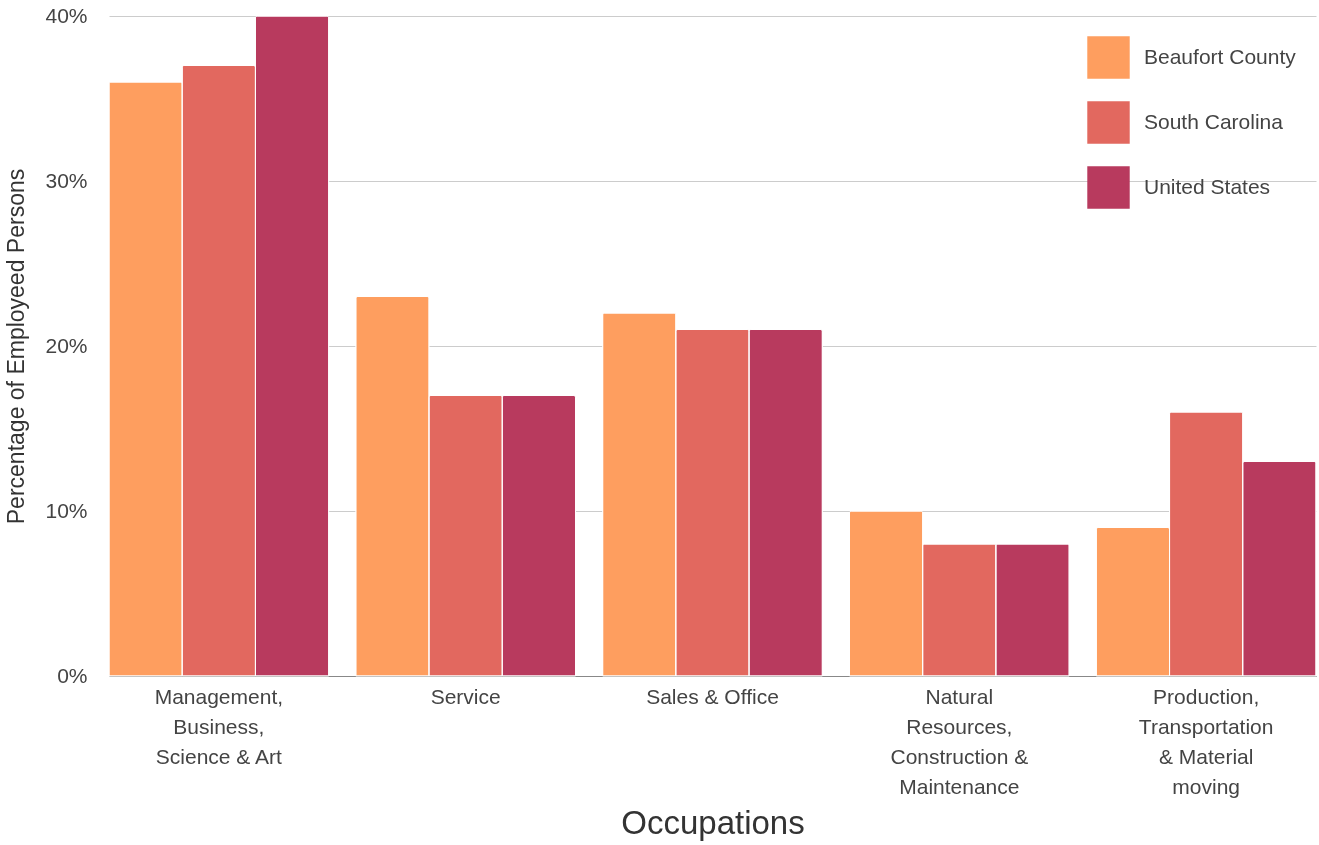 The height and width of the screenshot is (845, 1319). What do you see at coordinates (72, 675) in the screenshot?
I see `y-tick-label: 0%` at bounding box center [72, 675].